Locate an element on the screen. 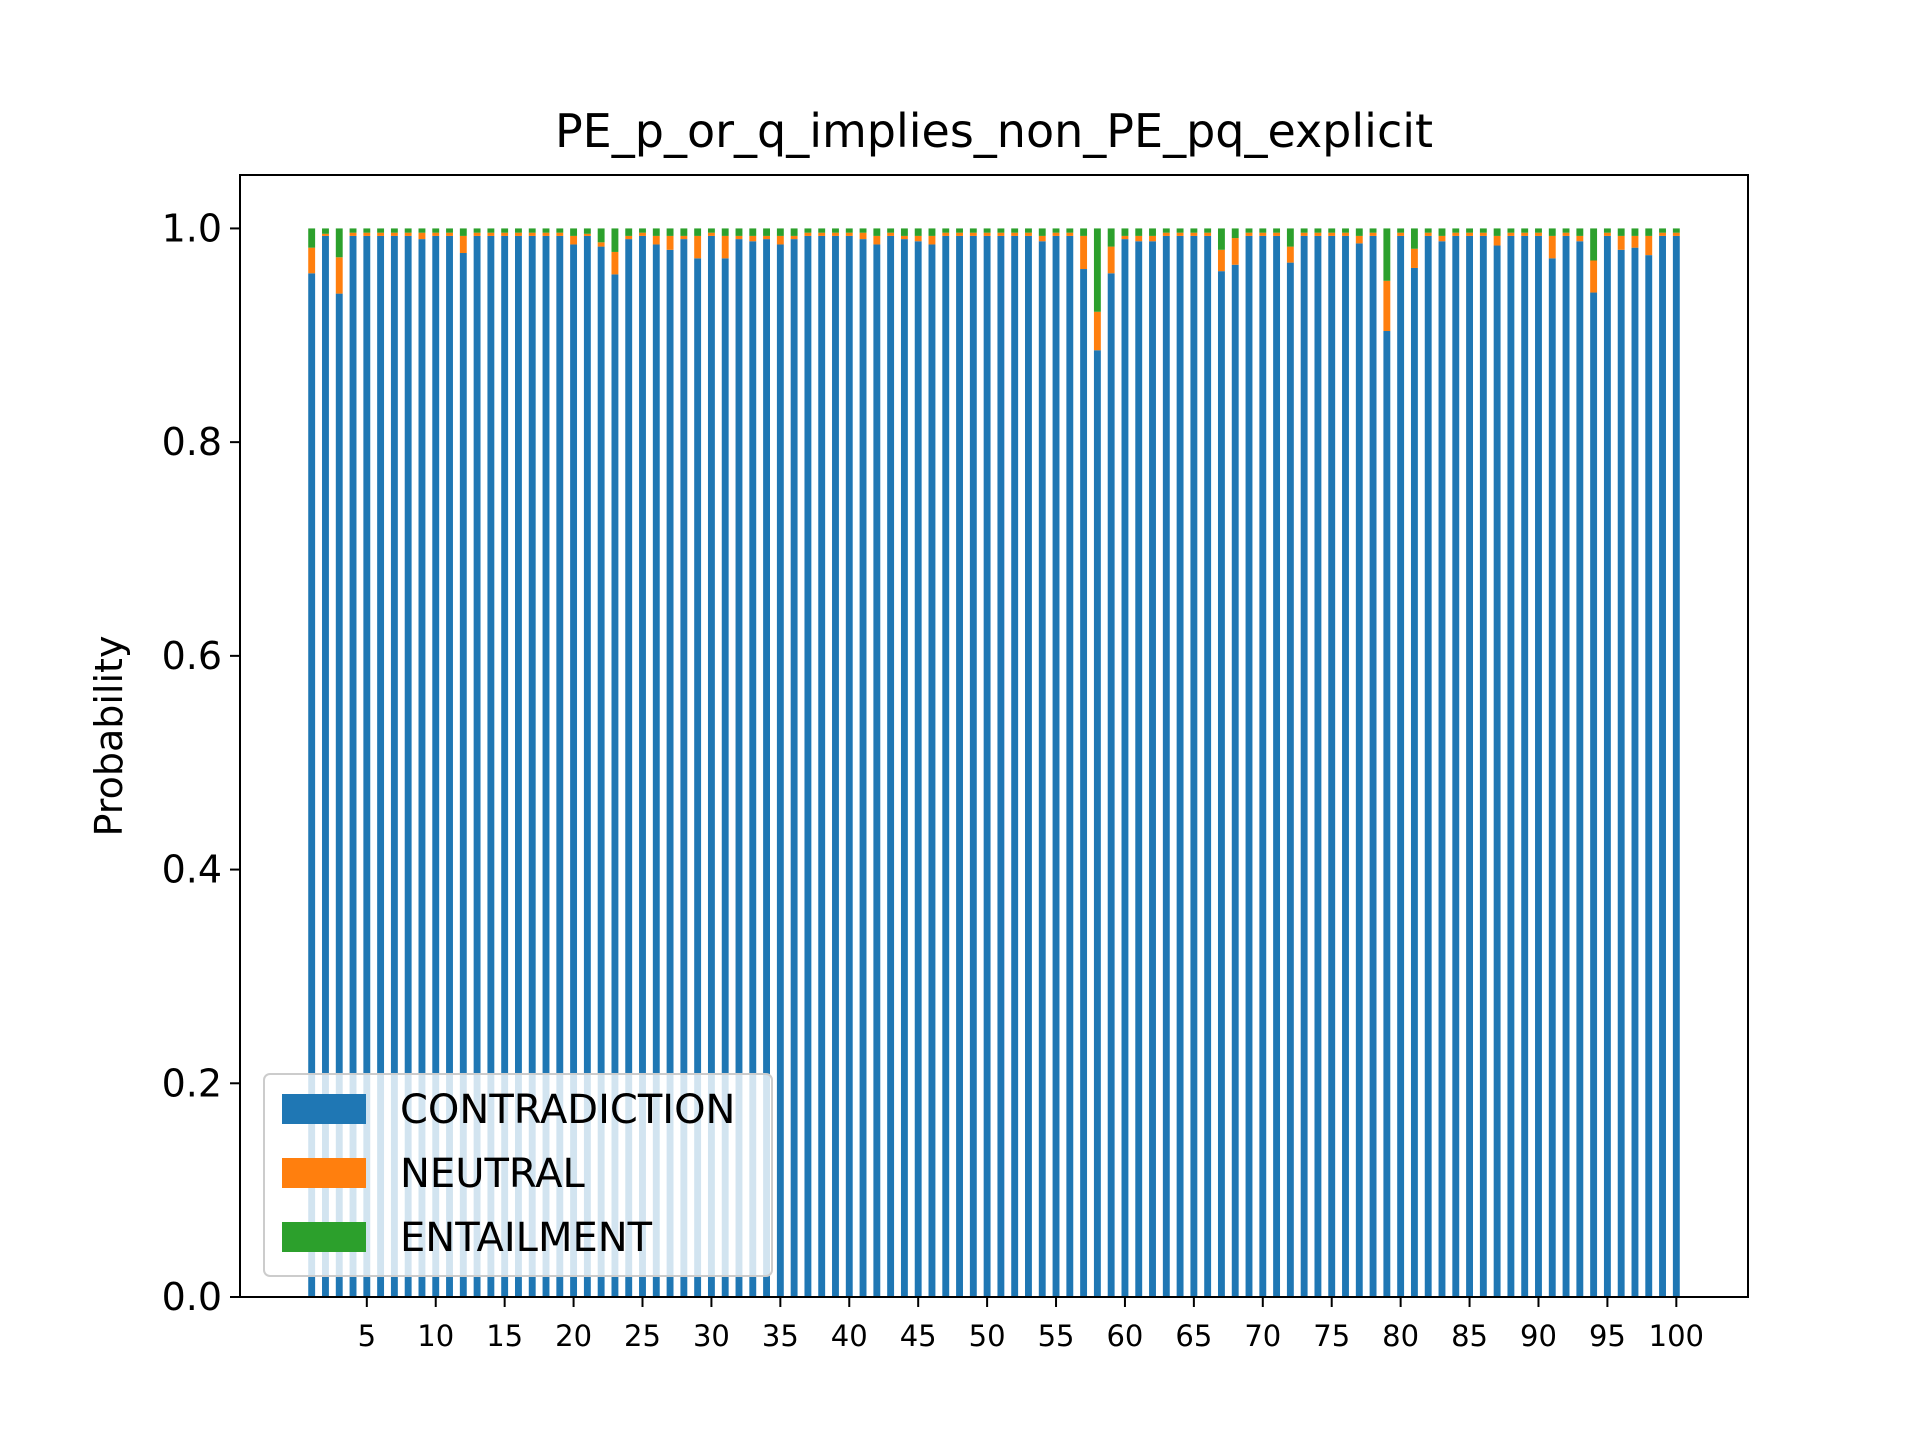  x-tick-label: 30 is located at coordinates (711, 1336).